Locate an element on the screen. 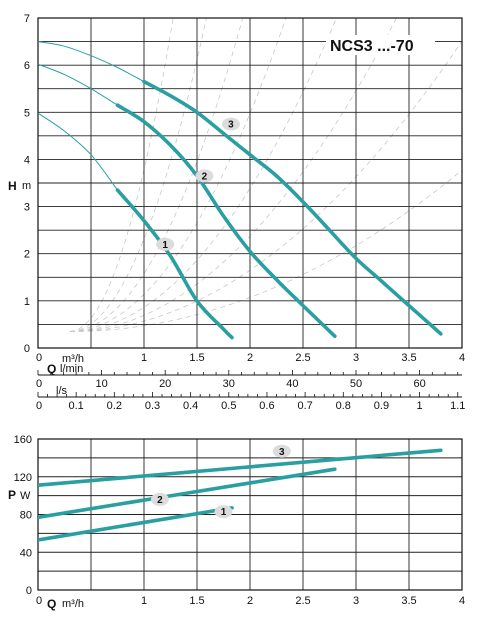 The height and width of the screenshot is (634, 491). ls-axis-tick-label: 0.3 is located at coordinates (152, 406).